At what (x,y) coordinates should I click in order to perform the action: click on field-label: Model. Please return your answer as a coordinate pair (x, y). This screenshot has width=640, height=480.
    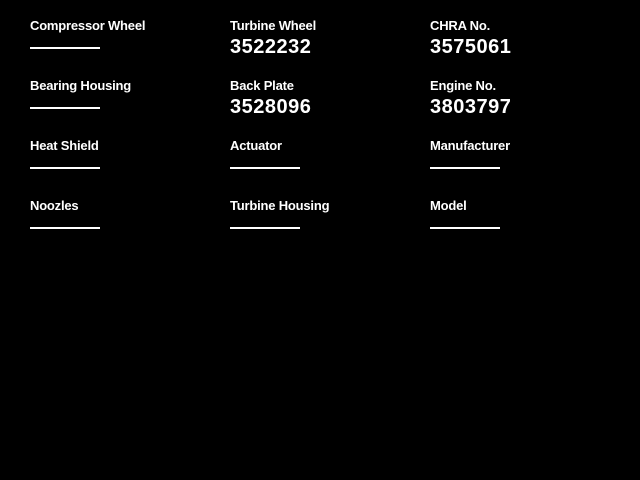
    Looking at the image, I should click on (448, 205).